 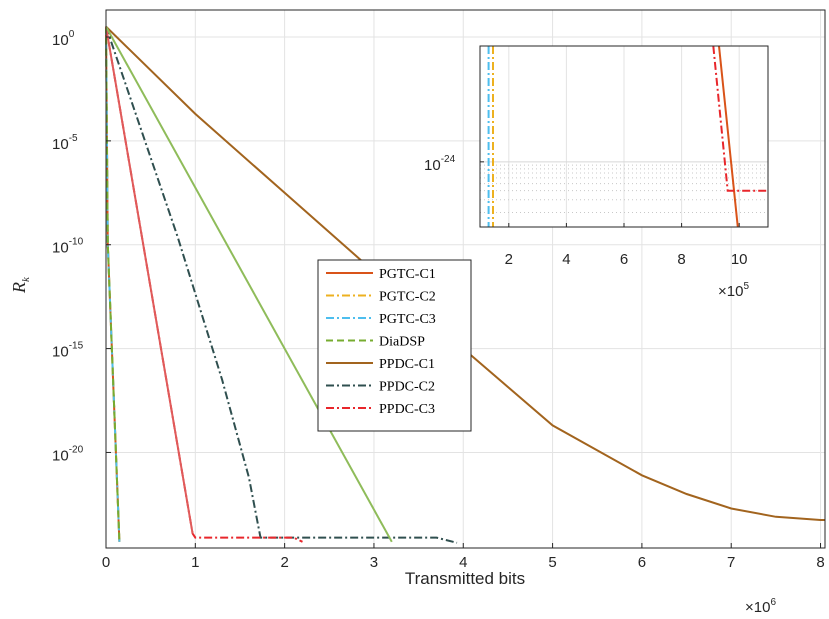 I want to click on x-tick-label: 3, so click(x=374, y=562).